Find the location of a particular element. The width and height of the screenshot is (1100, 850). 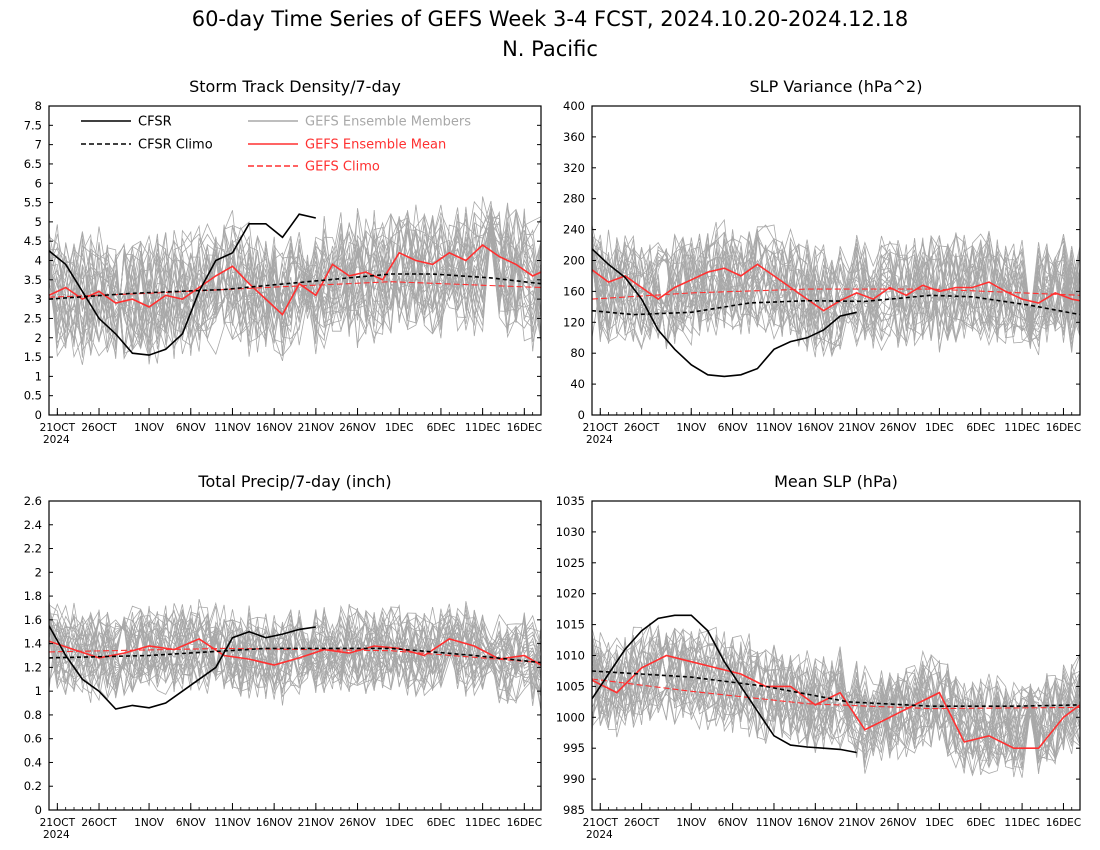

y-tick-label: 990 is located at coordinates (574, 779).